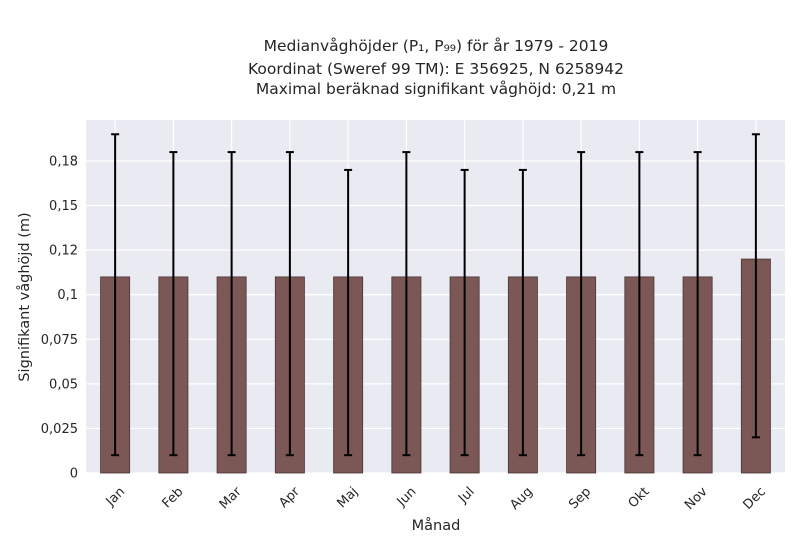 The height and width of the screenshot is (550, 800). What do you see at coordinates (59, 318) in the screenshot?
I see `y-axis-ticks: 0 0,025 0,05 0,075 0,1 0,12 0,15 0,18` at bounding box center [59, 318].